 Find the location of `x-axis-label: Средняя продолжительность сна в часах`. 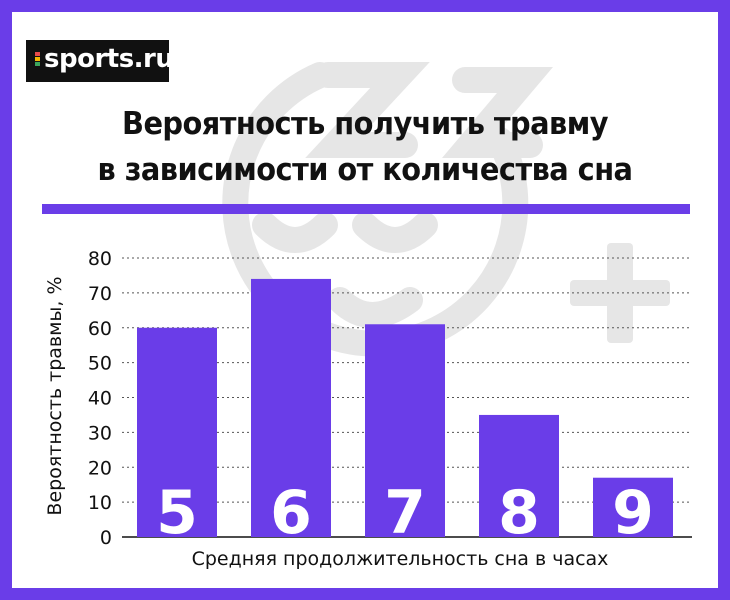

x-axis-label: Средняя продолжительность сна в часах is located at coordinates (400, 559).